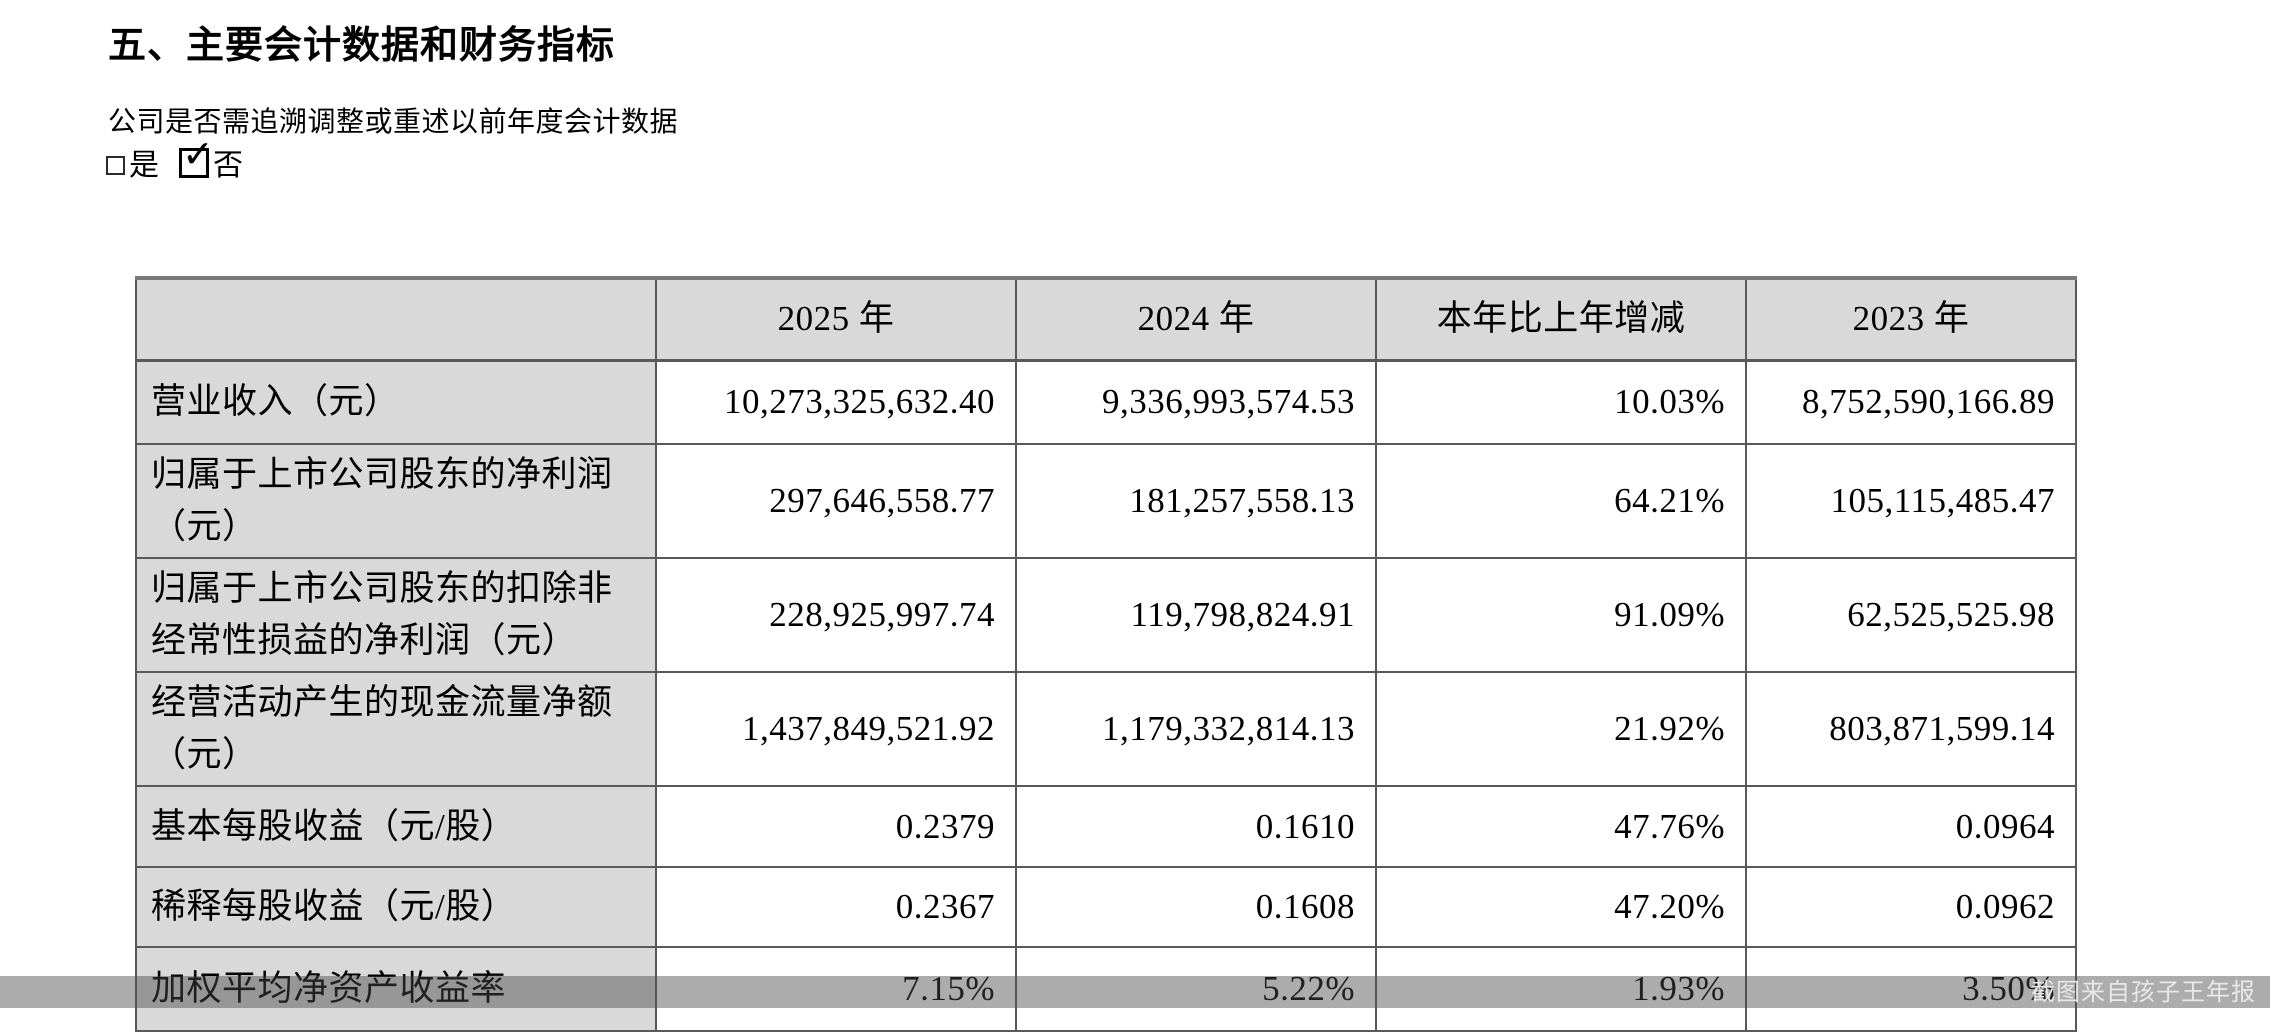 This screenshot has height=1032, width=2270. Describe the element at coordinates (396, 826) in the screenshot. I see `row-label: 基本每股收益（元/股）` at that location.